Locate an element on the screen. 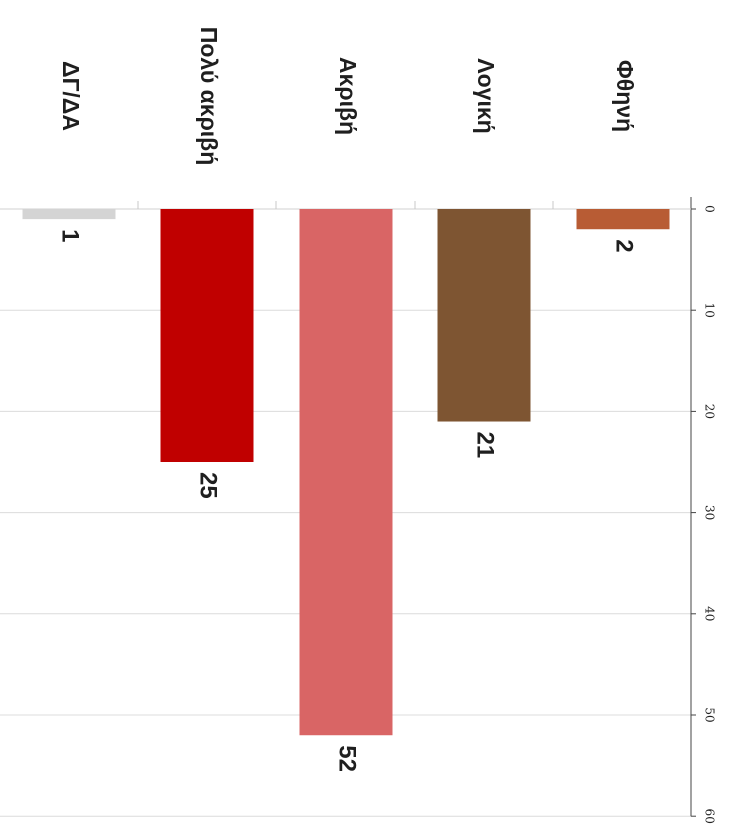 The height and width of the screenshot is (834, 731). category-label: Πολύ ακριβή is located at coordinates (209, 96).